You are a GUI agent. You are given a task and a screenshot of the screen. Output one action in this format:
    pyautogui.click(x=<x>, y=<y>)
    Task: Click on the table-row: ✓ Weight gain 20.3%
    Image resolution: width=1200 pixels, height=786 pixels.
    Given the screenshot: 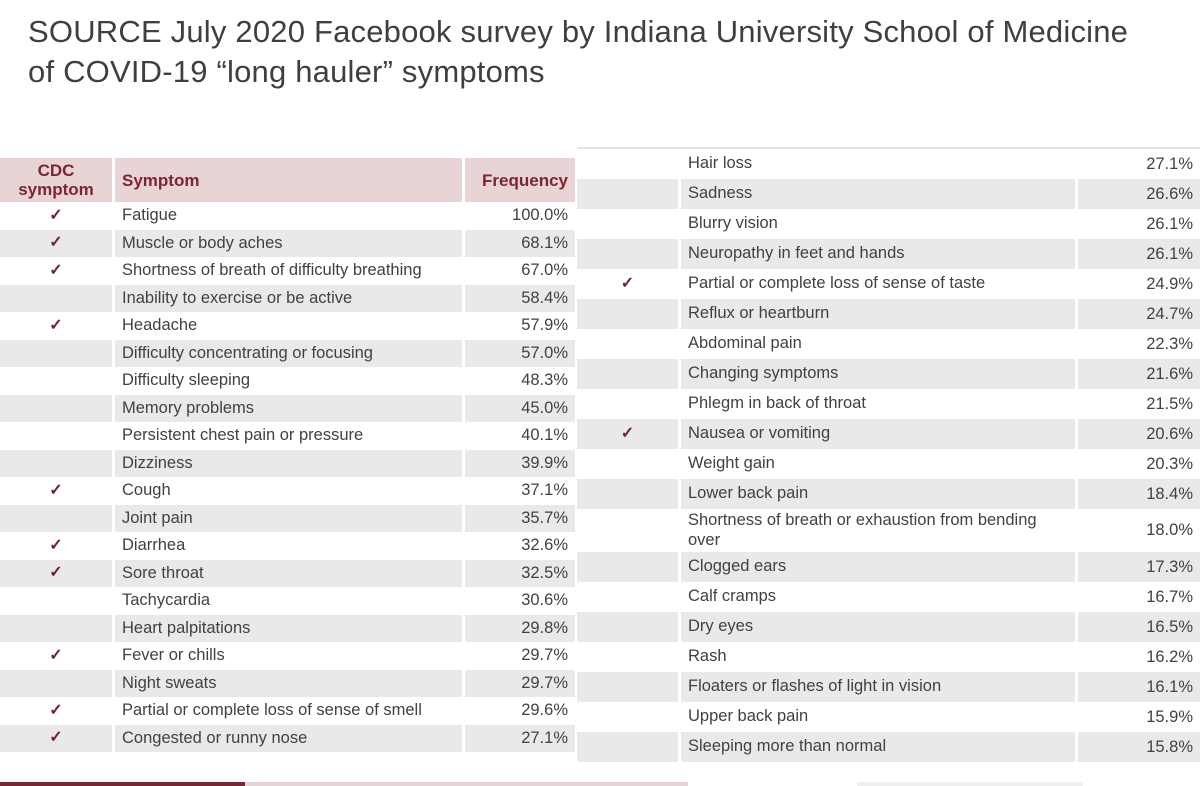 What is the action you would take?
    pyautogui.click(x=888, y=464)
    